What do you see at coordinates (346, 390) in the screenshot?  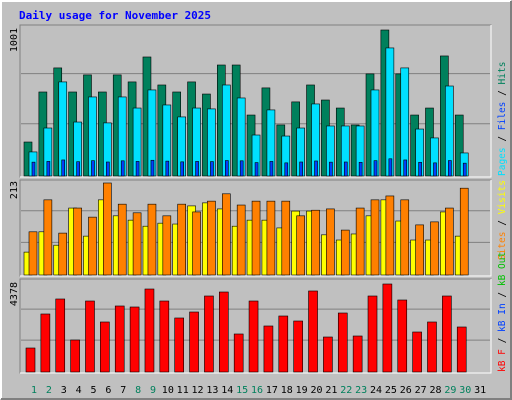 I see `x-tick-label: 22` at bounding box center [346, 390].